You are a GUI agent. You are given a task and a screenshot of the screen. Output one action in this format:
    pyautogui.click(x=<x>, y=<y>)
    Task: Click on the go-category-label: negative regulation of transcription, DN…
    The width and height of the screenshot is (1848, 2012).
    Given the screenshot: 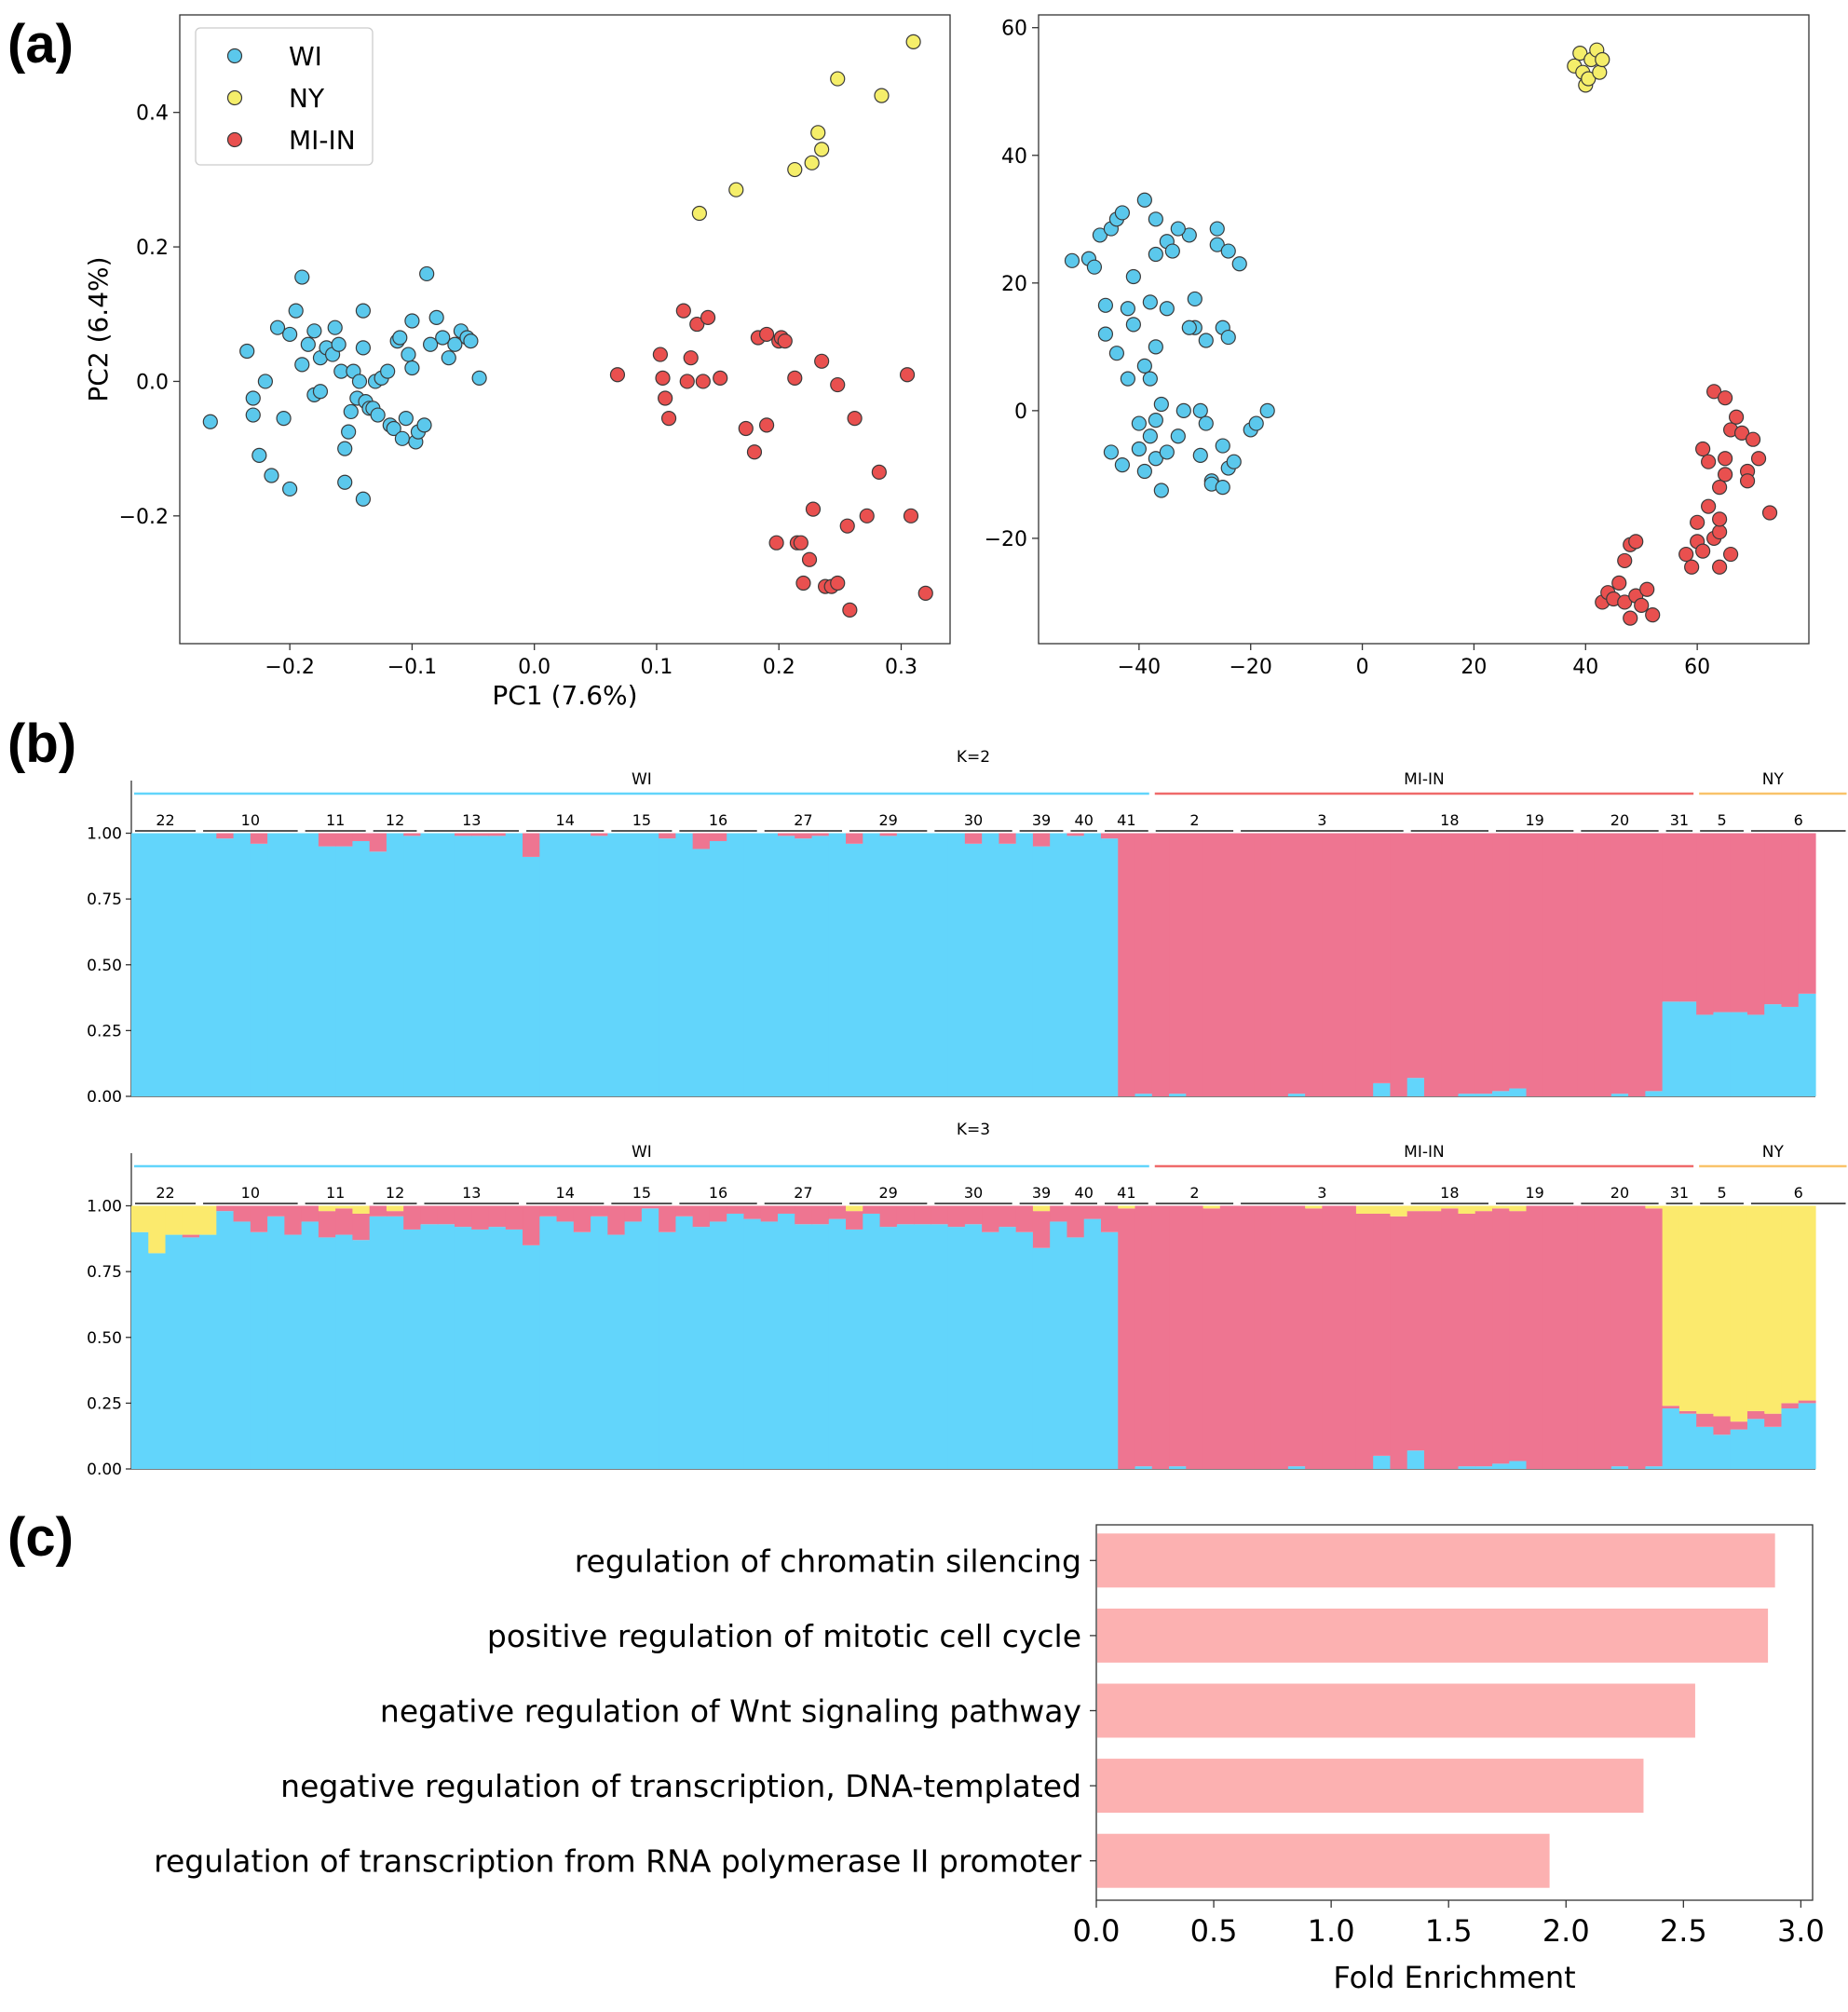 What is the action you would take?
    pyautogui.click(x=680, y=1786)
    